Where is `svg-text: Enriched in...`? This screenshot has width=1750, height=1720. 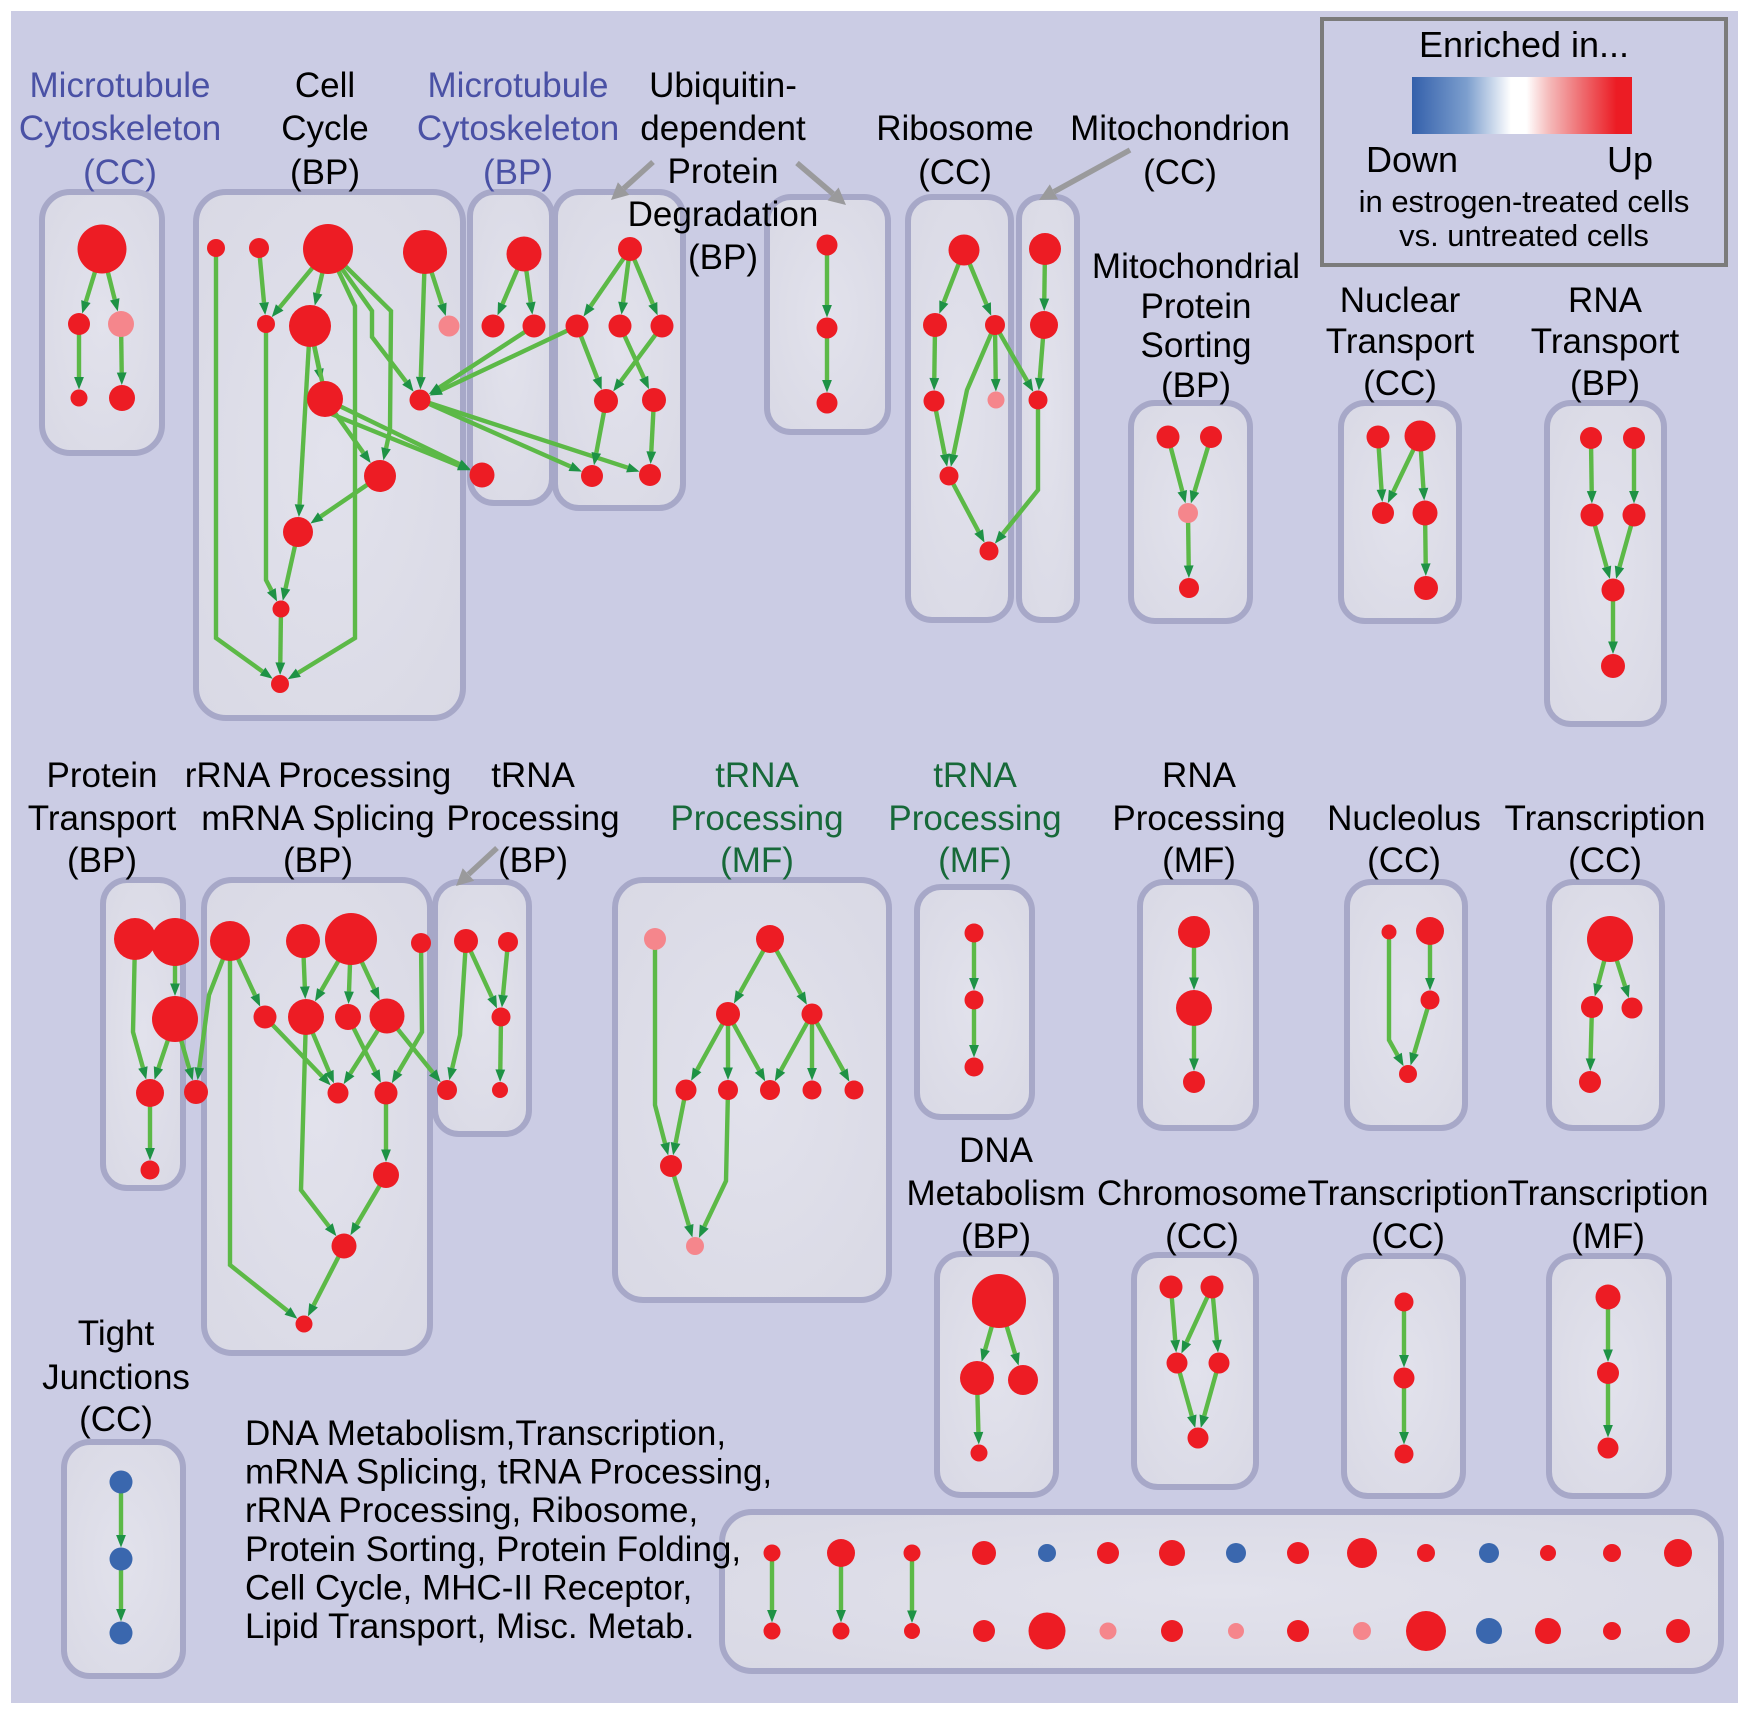 svg-text: Enriched in... is located at coordinates (1524, 44).